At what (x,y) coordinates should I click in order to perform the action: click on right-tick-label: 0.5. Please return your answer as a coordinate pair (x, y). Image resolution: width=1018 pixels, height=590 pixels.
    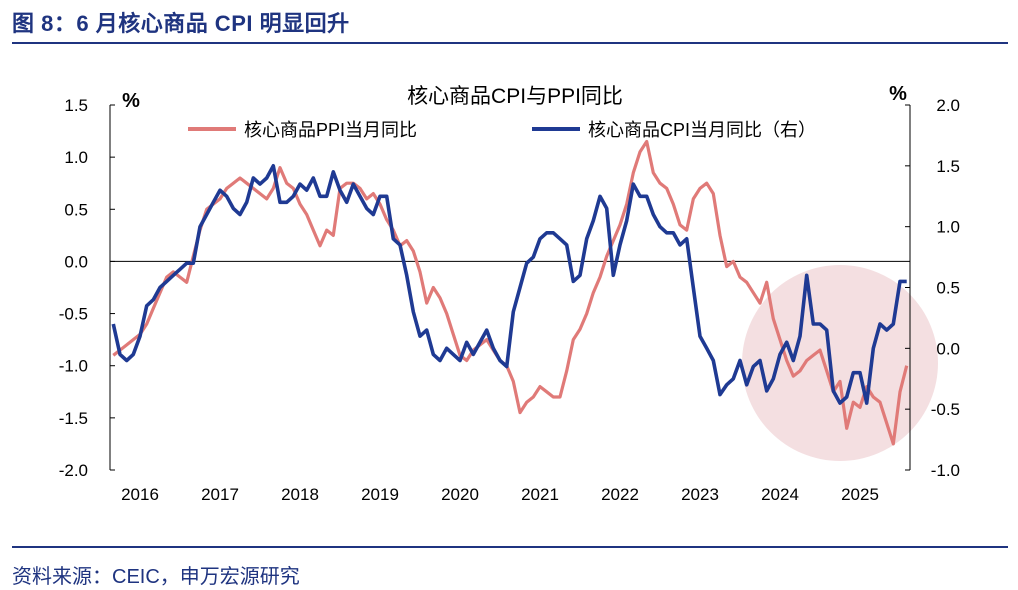
    Looking at the image, I should click on (948, 288).